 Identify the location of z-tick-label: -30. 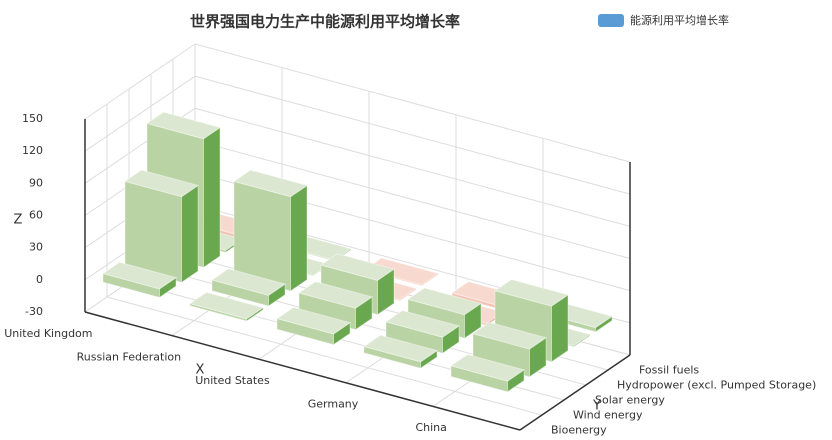
(34, 311).